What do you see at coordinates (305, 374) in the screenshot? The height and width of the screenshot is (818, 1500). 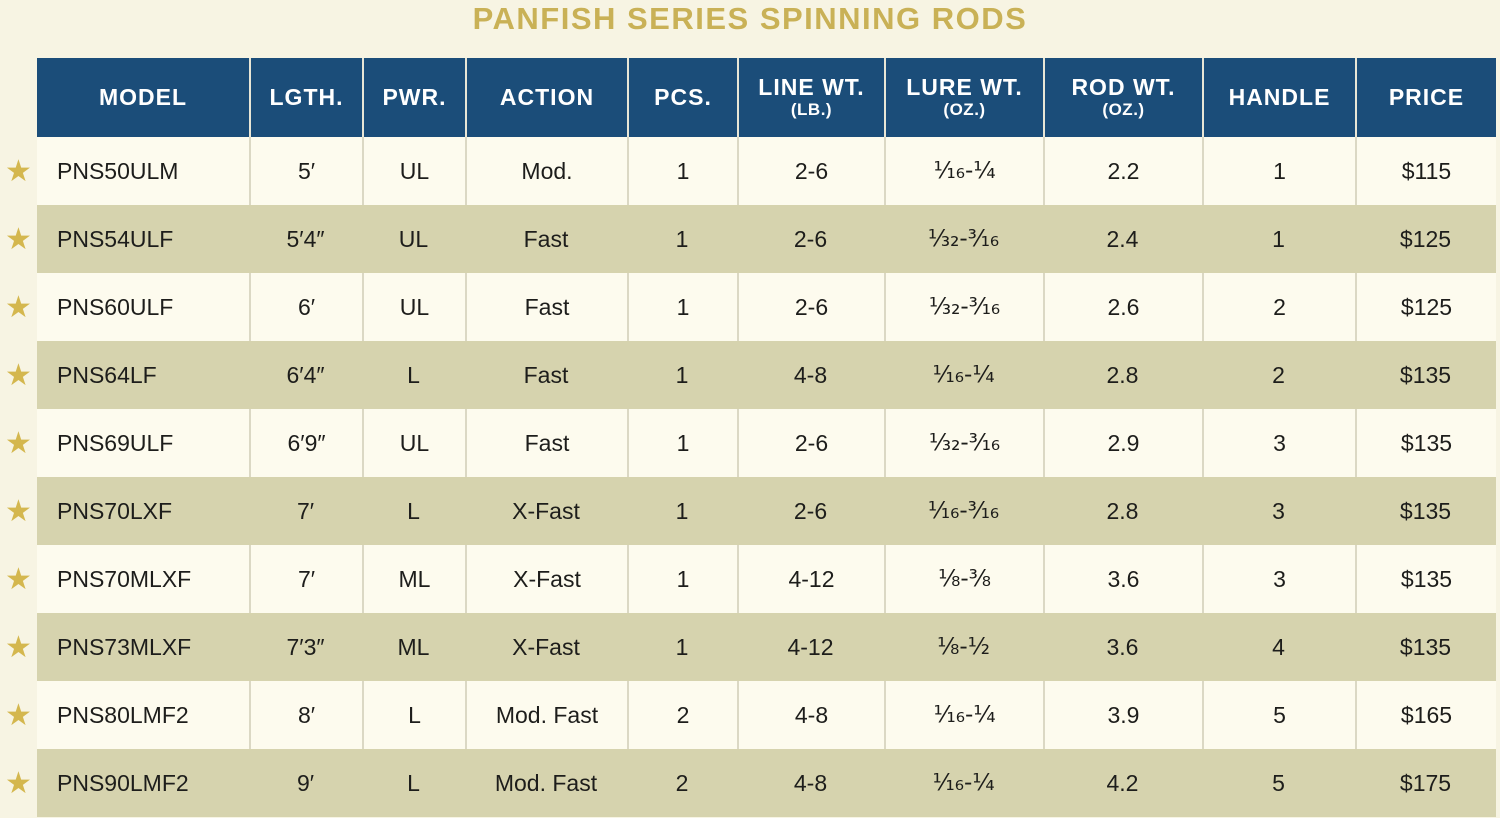 I see `cell-length: 6′4″` at bounding box center [305, 374].